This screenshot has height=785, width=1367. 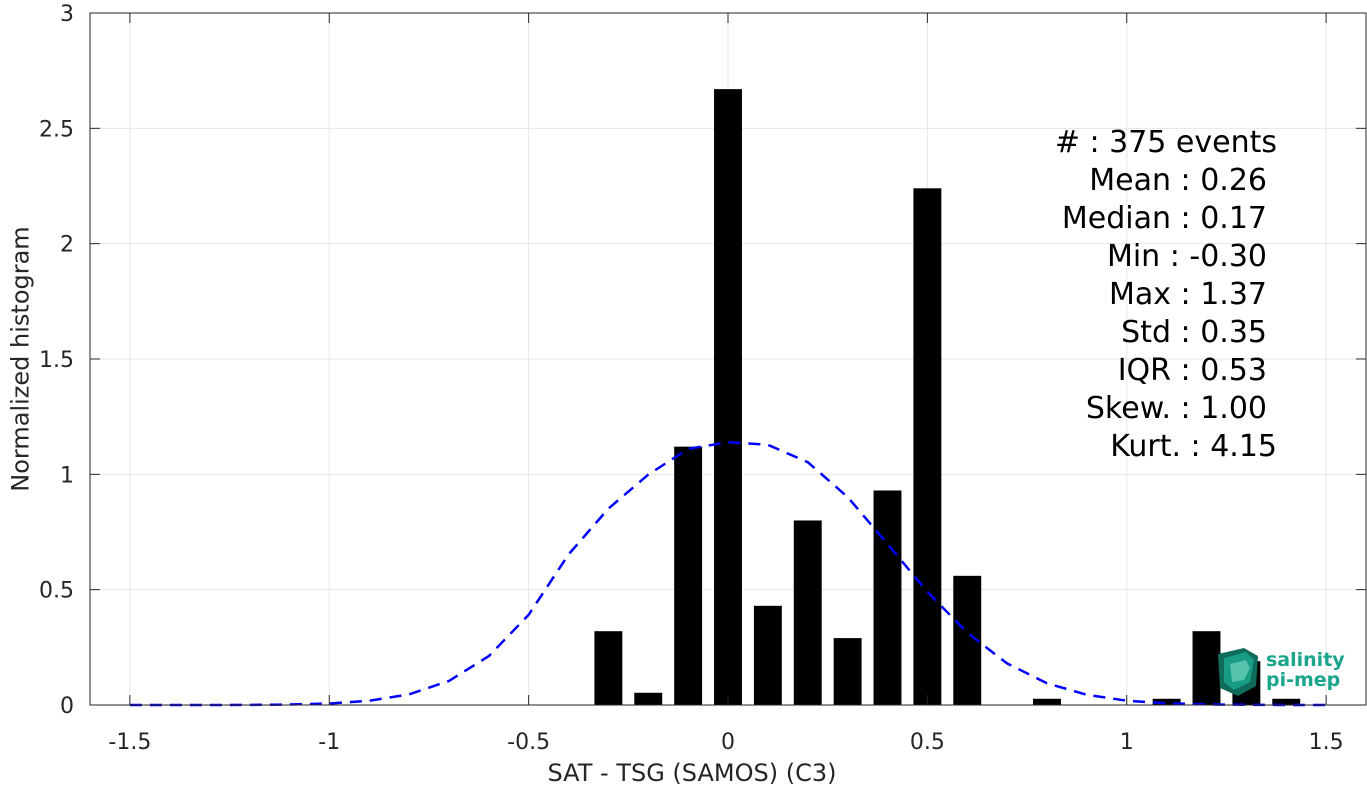 I want to click on stat-max: Max : 1.37, so click(x=1188, y=294).